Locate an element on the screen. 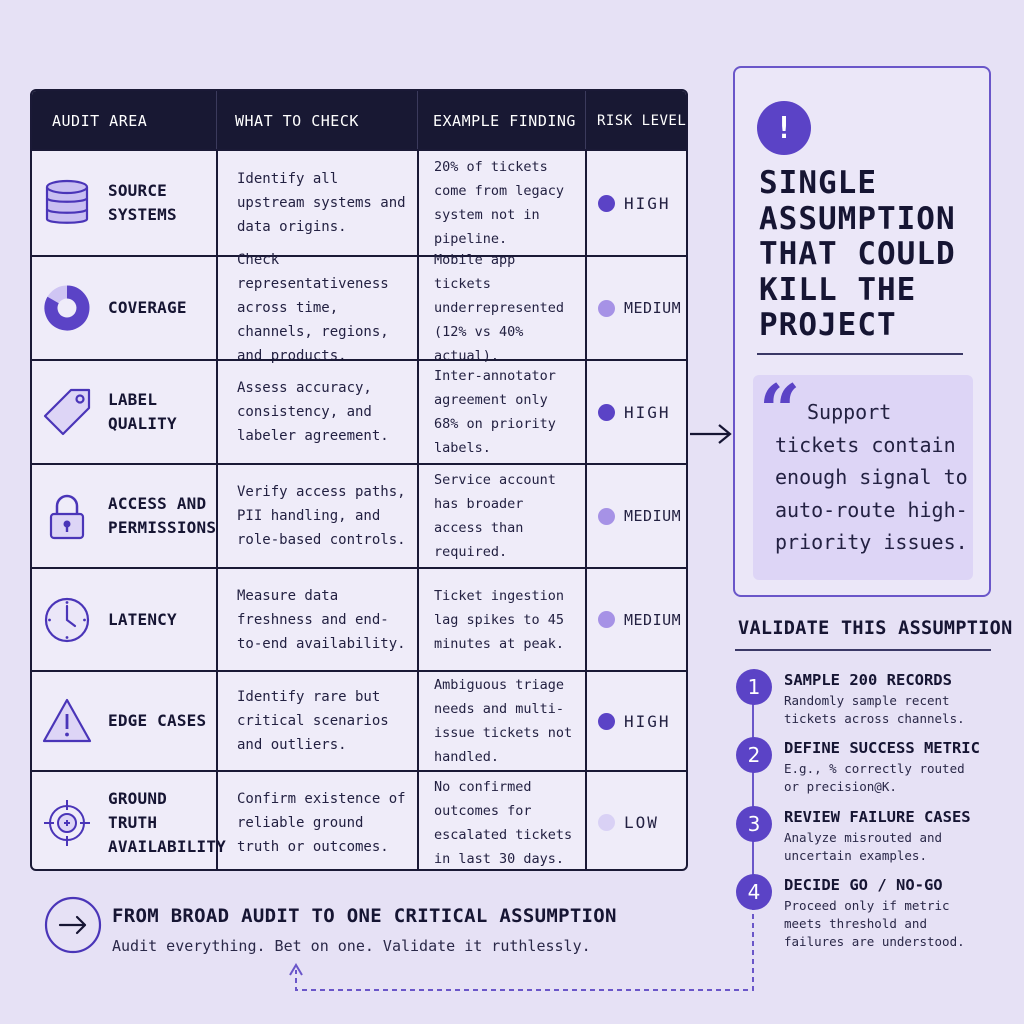 This screenshot has width=1024, height=1024. audit-area-cell: GROUND TRUTH AVAILABILITY is located at coordinates (124, 821).